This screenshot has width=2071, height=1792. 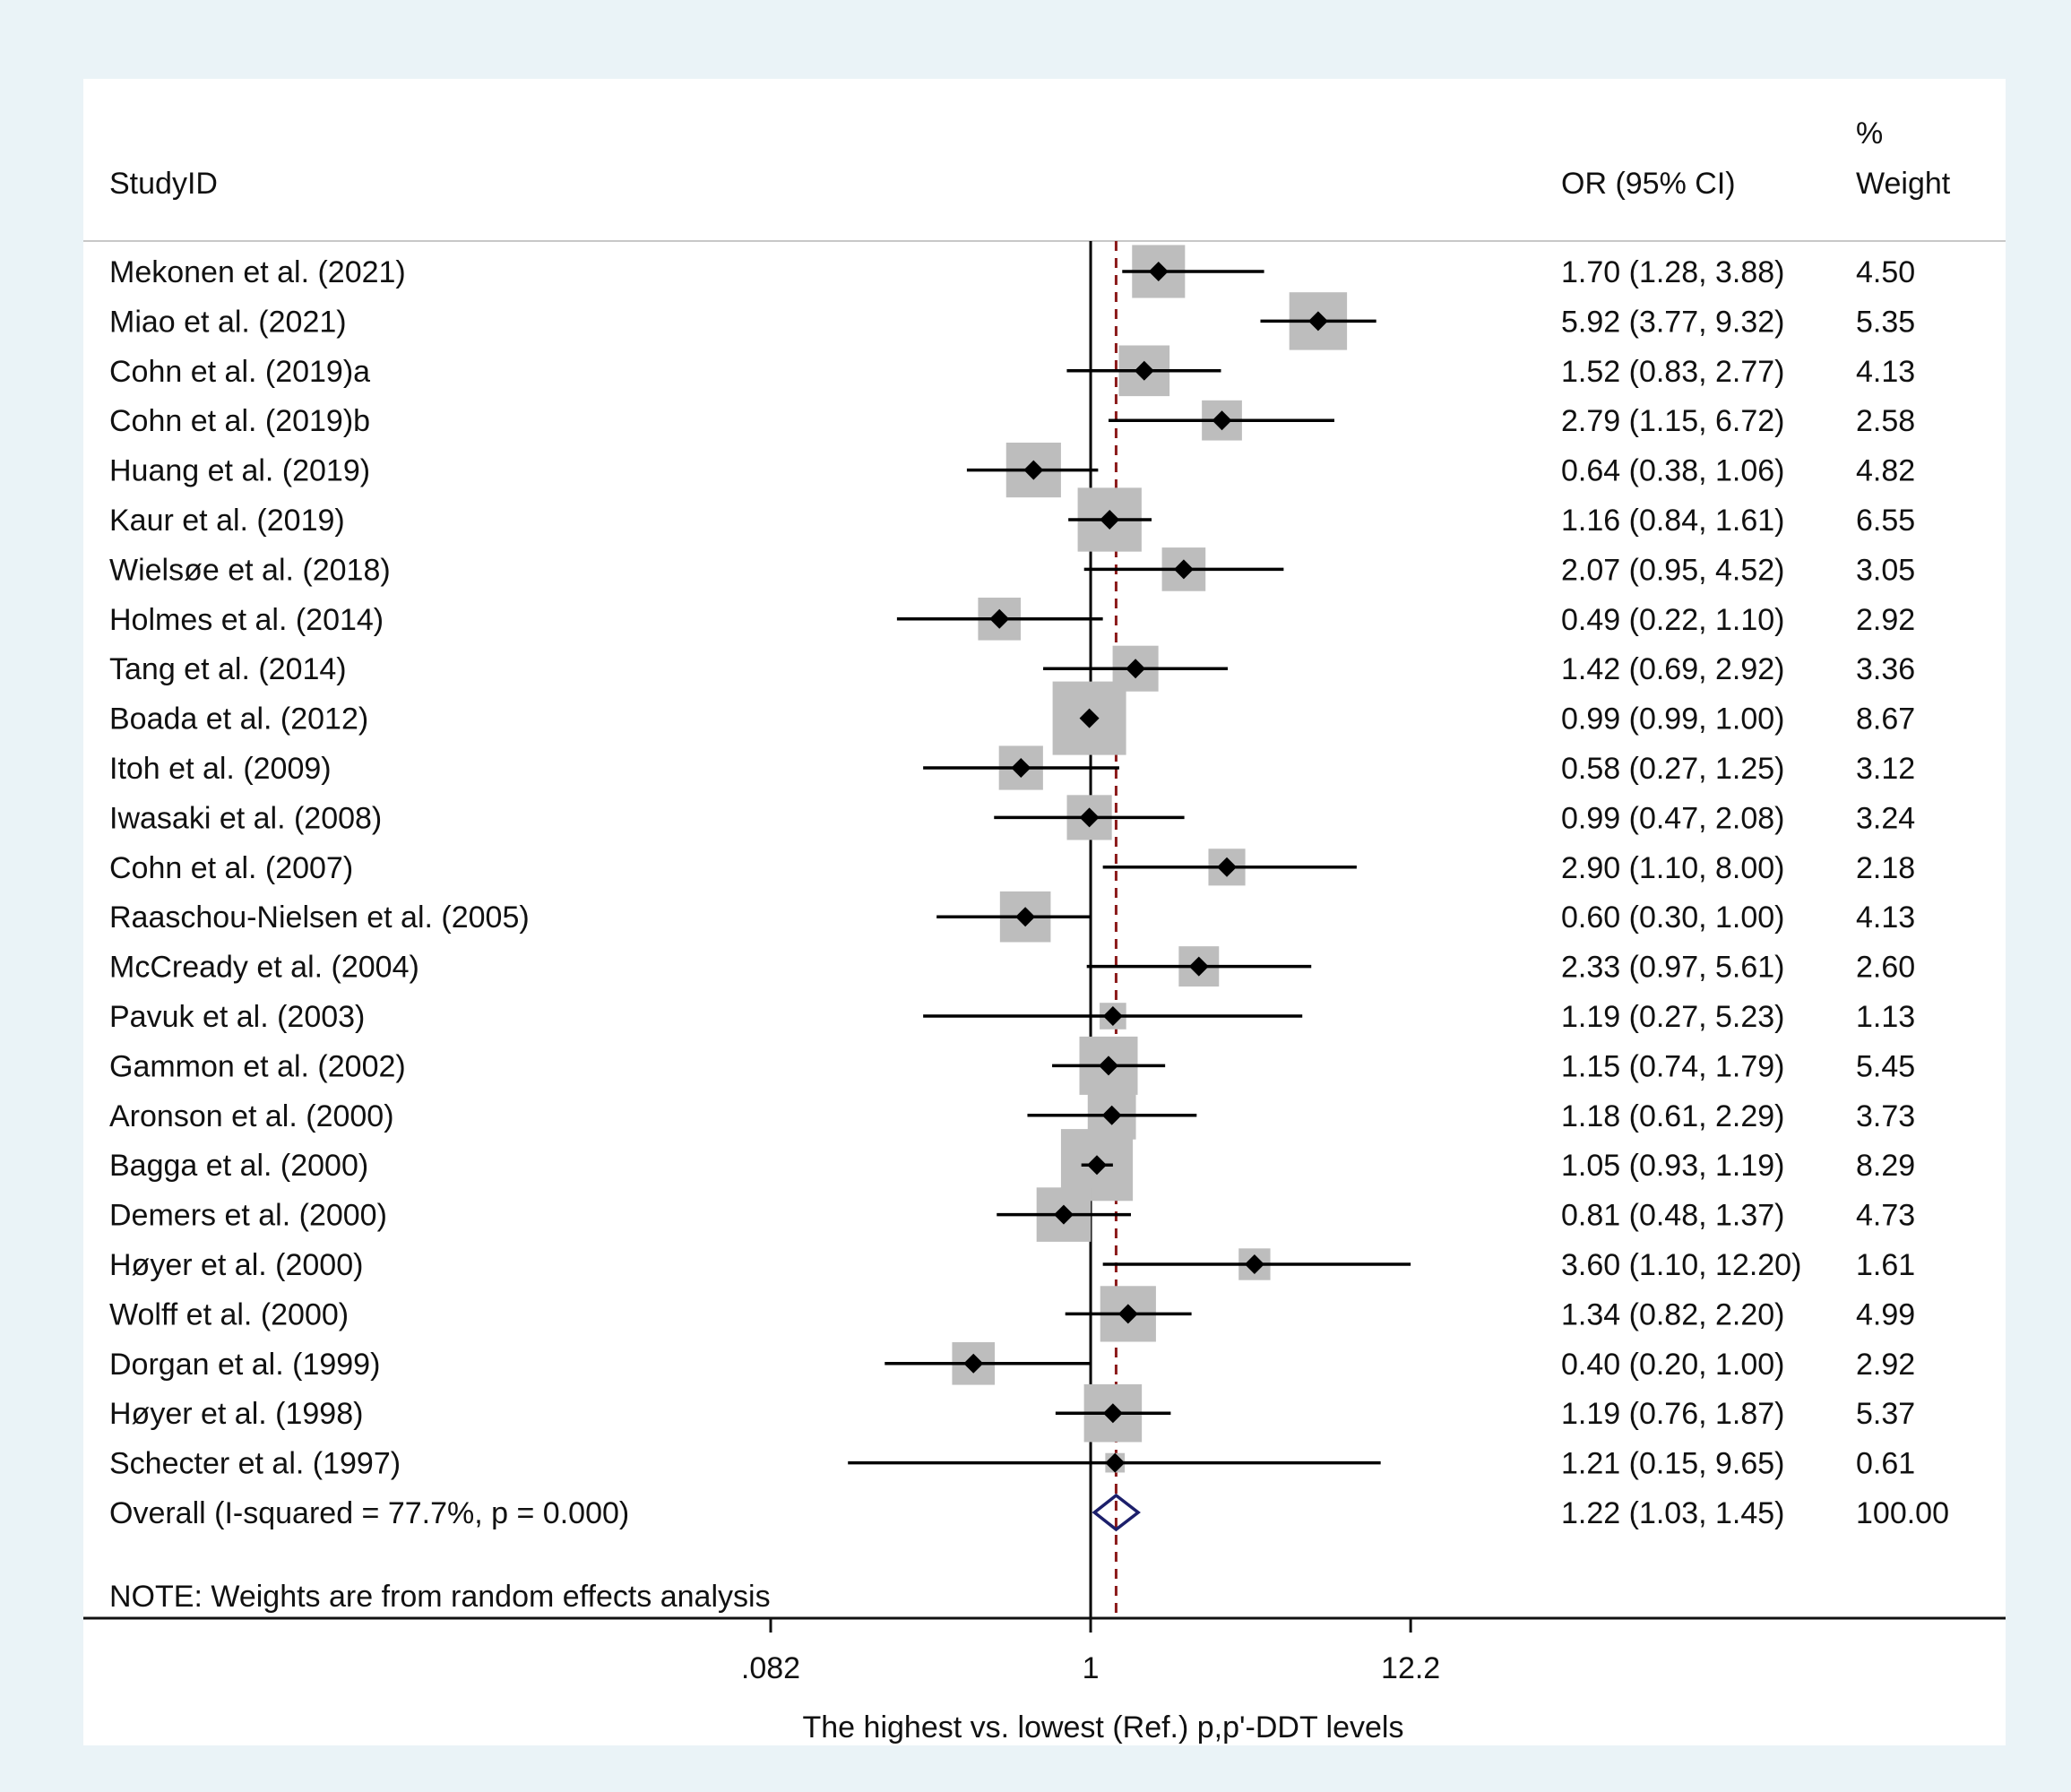 I want to click on study-name: Demers et al. (2000), so click(x=248, y=1216).